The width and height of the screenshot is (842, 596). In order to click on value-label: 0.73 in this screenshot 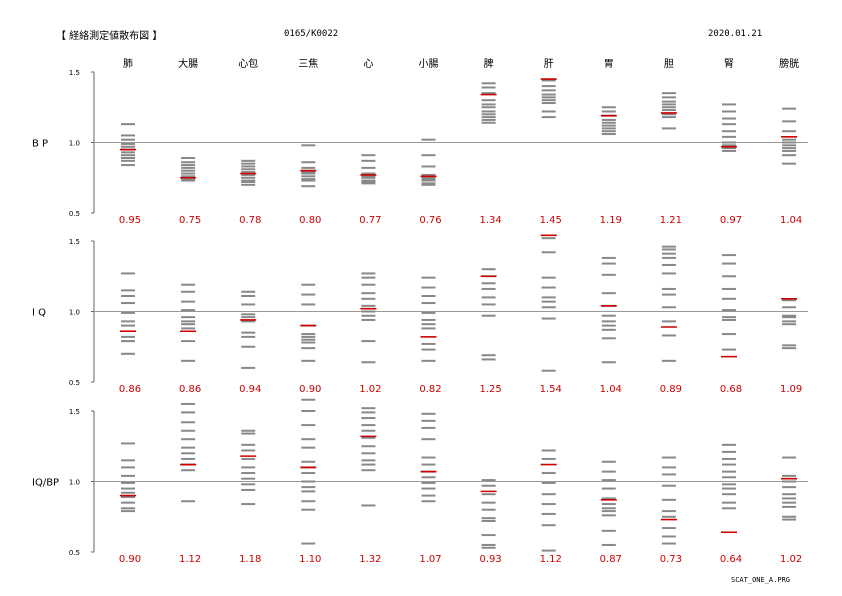, I will do `click(671, 559)`.